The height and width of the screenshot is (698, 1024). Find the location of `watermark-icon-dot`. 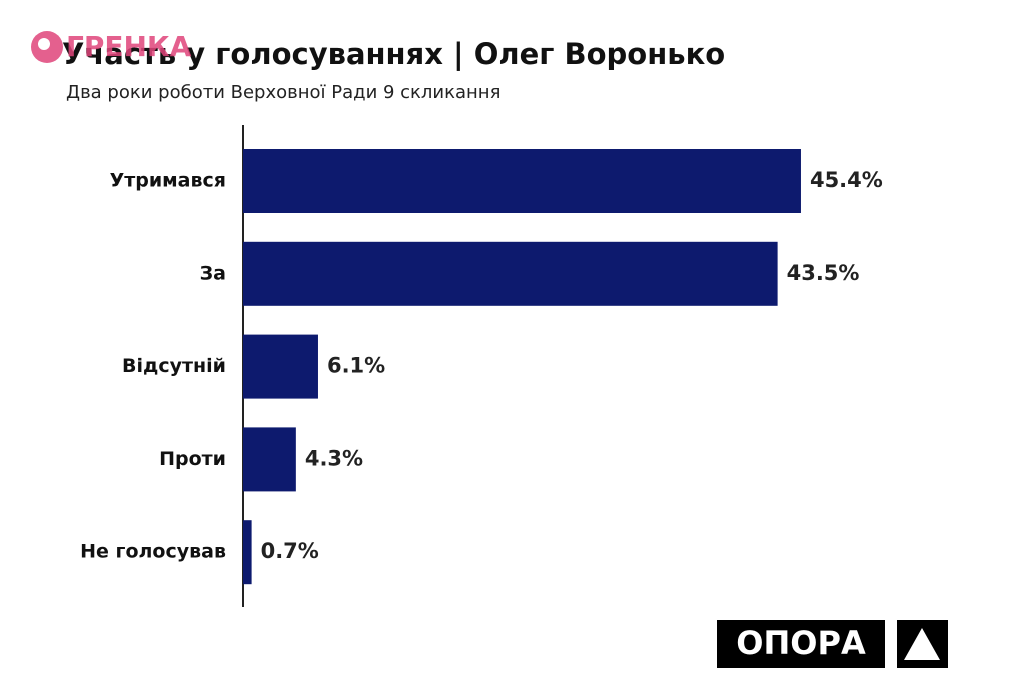

watermark-icon-dot is located at coordinates (44, 44).